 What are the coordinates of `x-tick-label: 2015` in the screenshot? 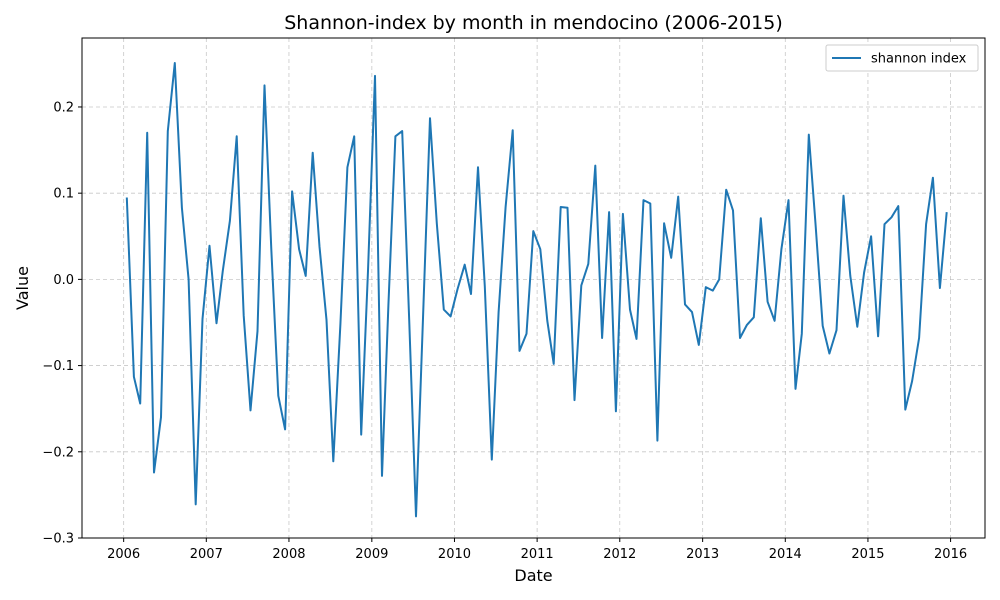 It's located at (867, 554).